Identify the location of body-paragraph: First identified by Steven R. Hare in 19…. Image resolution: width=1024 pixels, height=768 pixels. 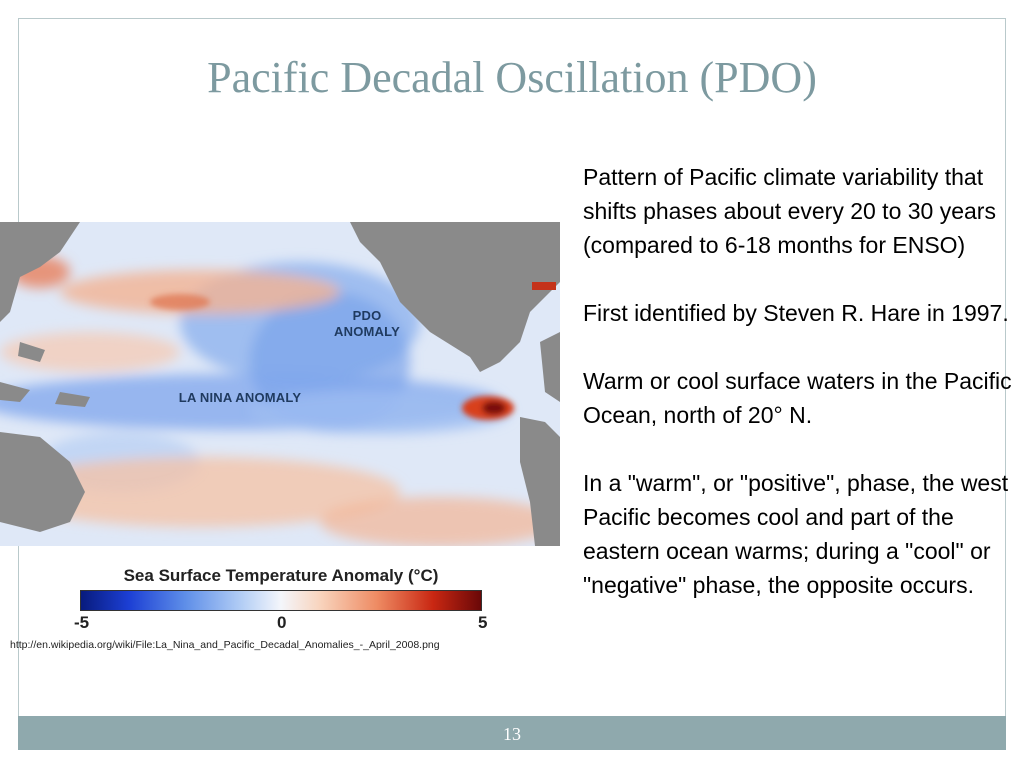
(796, 313).